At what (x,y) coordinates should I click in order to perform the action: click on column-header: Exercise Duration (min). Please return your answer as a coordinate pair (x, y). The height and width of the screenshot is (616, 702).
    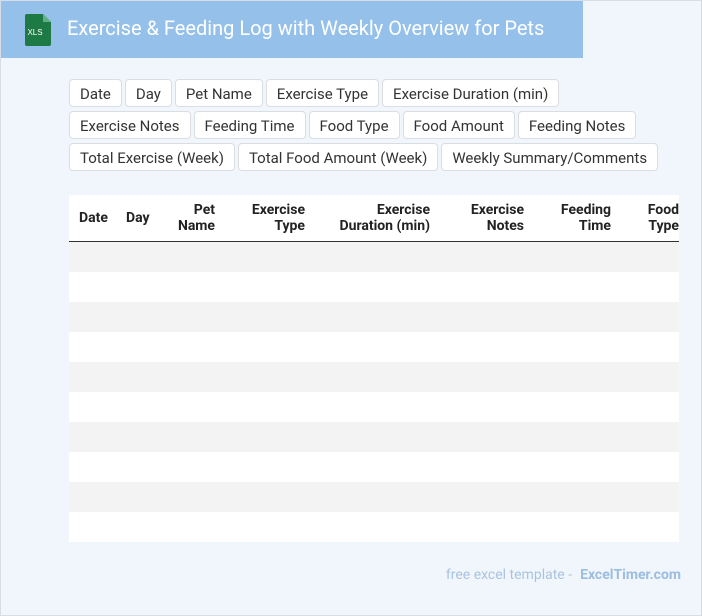
    Looking at the image, I should click on (375, 218).